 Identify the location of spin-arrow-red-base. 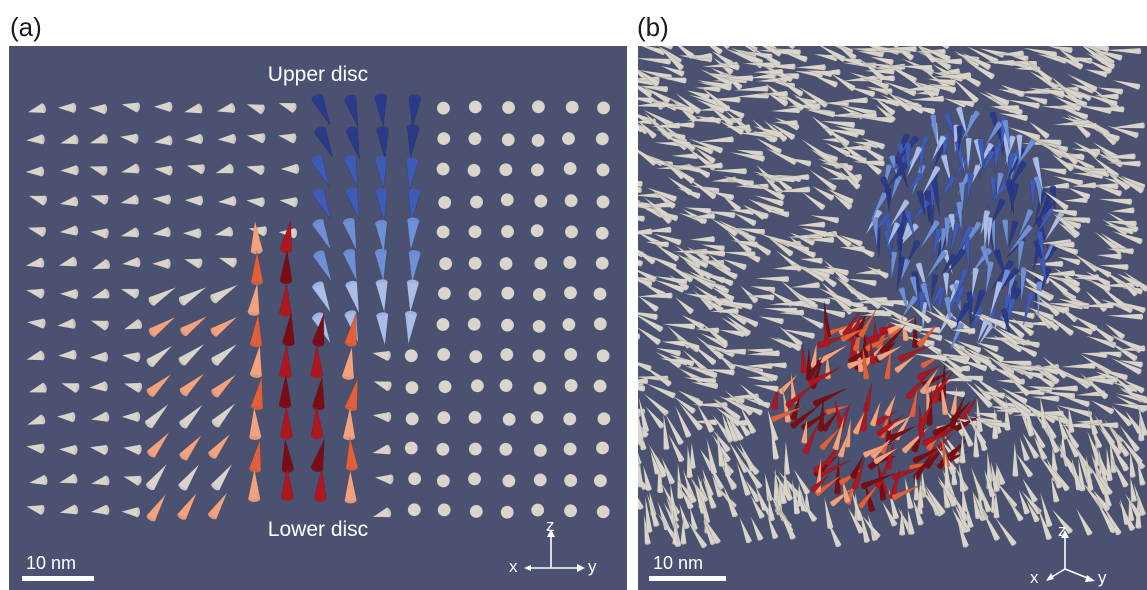
(348, 376).